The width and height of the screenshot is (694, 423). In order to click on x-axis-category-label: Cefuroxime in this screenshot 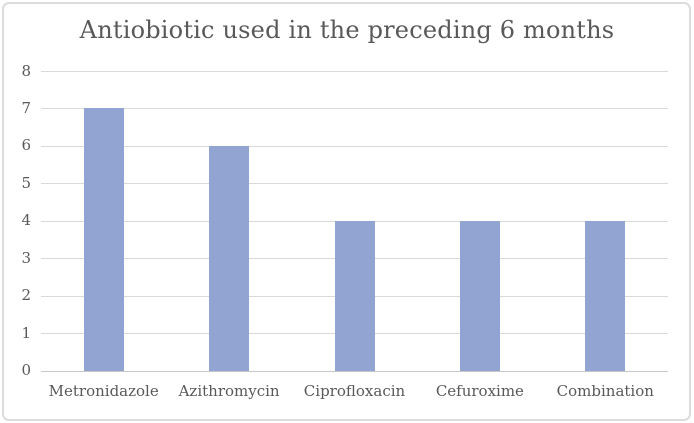, I will do `click(479, 391)`.